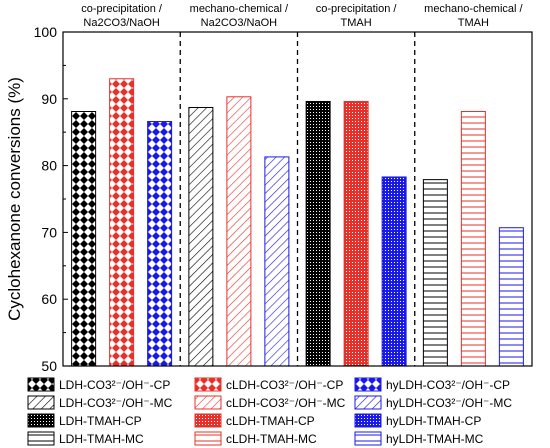 The image size is (550, 448). What do you see at coordinates (270, 421) in the screenshot?
I see `legend-label: cLDH-TMAH-CP` at bounding box center [270, 421].